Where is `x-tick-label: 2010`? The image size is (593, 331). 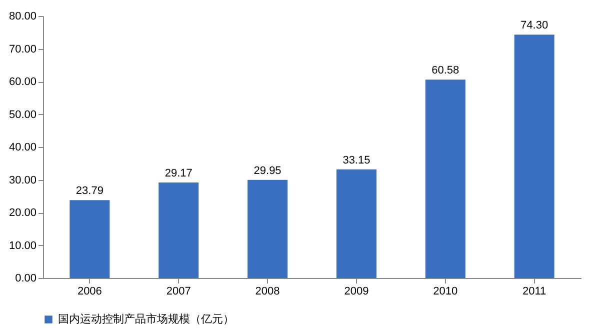 x-tick-label: 2010 is located at coordinates (445, 292).